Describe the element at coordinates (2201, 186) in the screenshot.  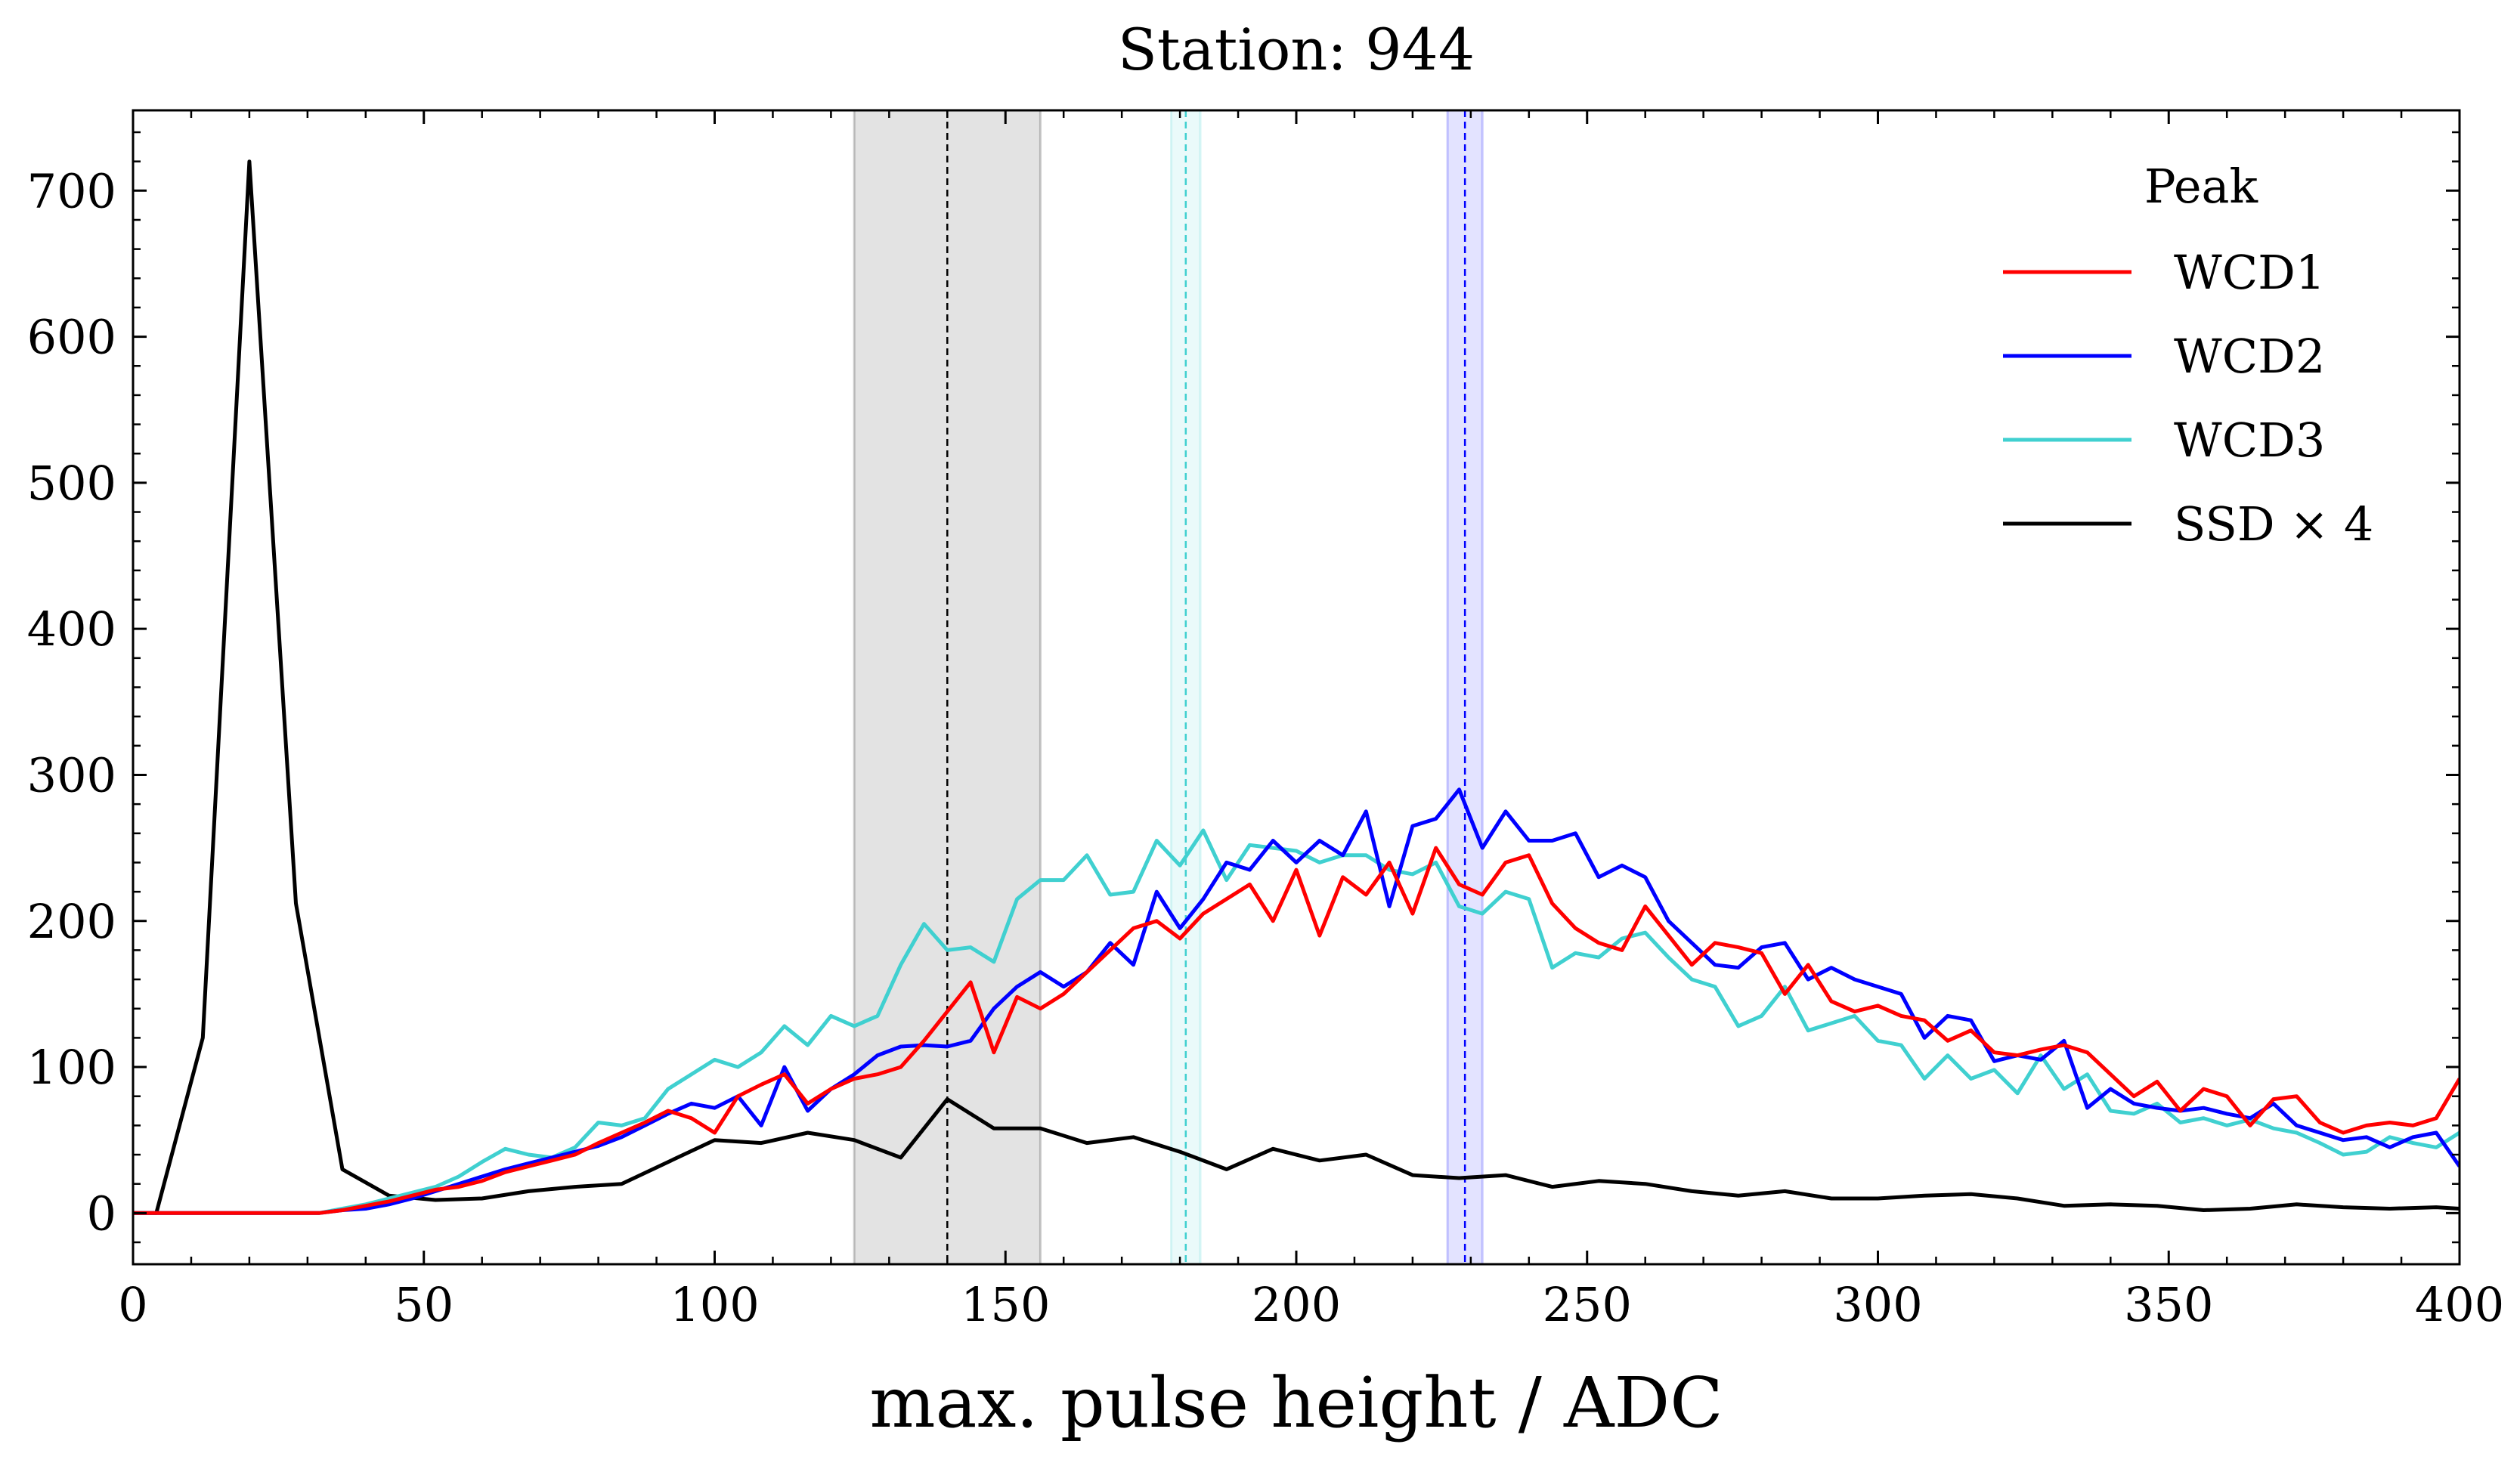
I see `legend-title: Peak` at that location.